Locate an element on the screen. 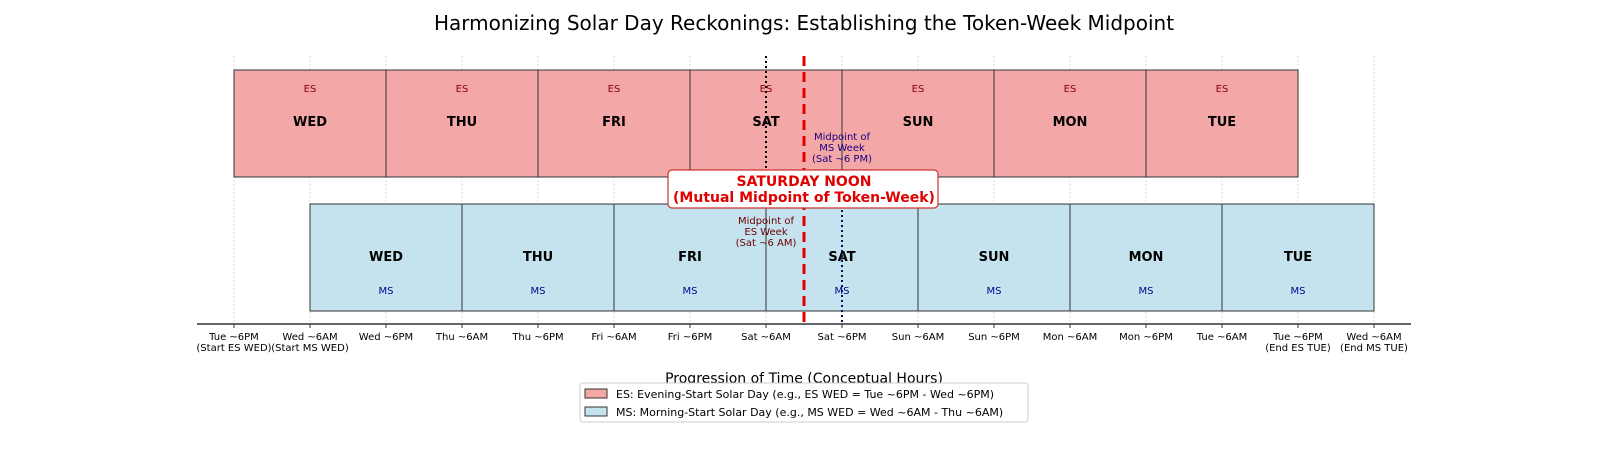 The image size is (1600, 475). ms-midpoint-label: MS Week is located at coordinates (842, 148).